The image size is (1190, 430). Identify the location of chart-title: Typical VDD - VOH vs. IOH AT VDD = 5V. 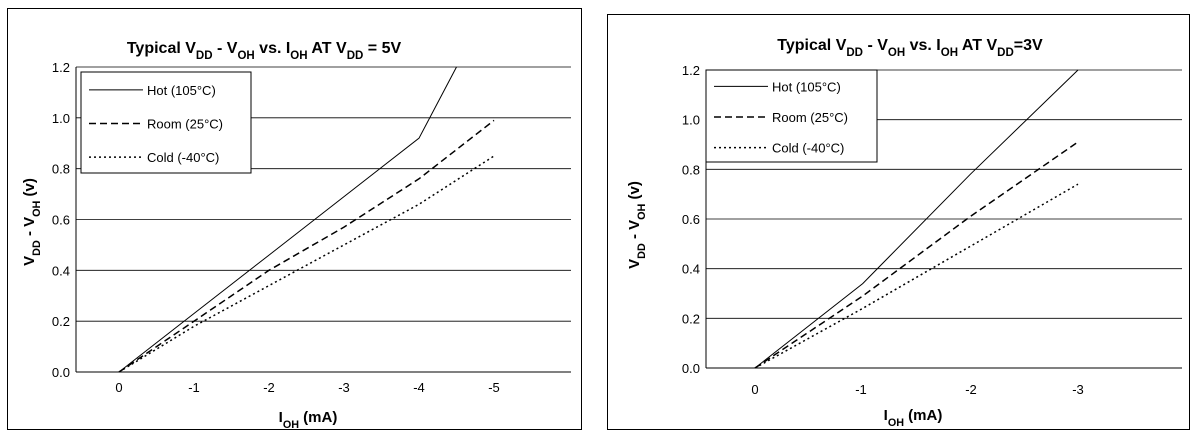
(264, 51).